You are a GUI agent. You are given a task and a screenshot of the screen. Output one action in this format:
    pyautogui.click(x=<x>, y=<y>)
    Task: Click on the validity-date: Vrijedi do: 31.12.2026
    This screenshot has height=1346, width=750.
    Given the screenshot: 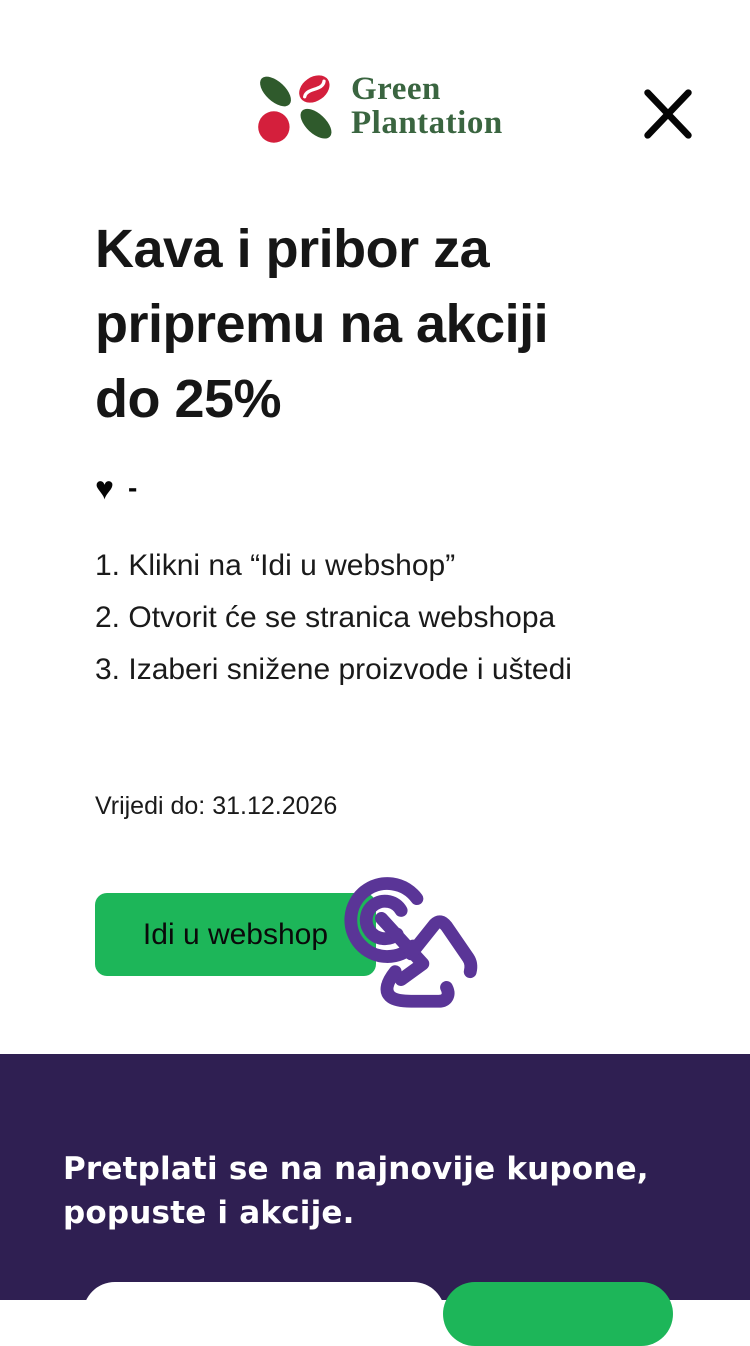 What is the action you would take?
    pyautogui.click(x=216, y=806)
    